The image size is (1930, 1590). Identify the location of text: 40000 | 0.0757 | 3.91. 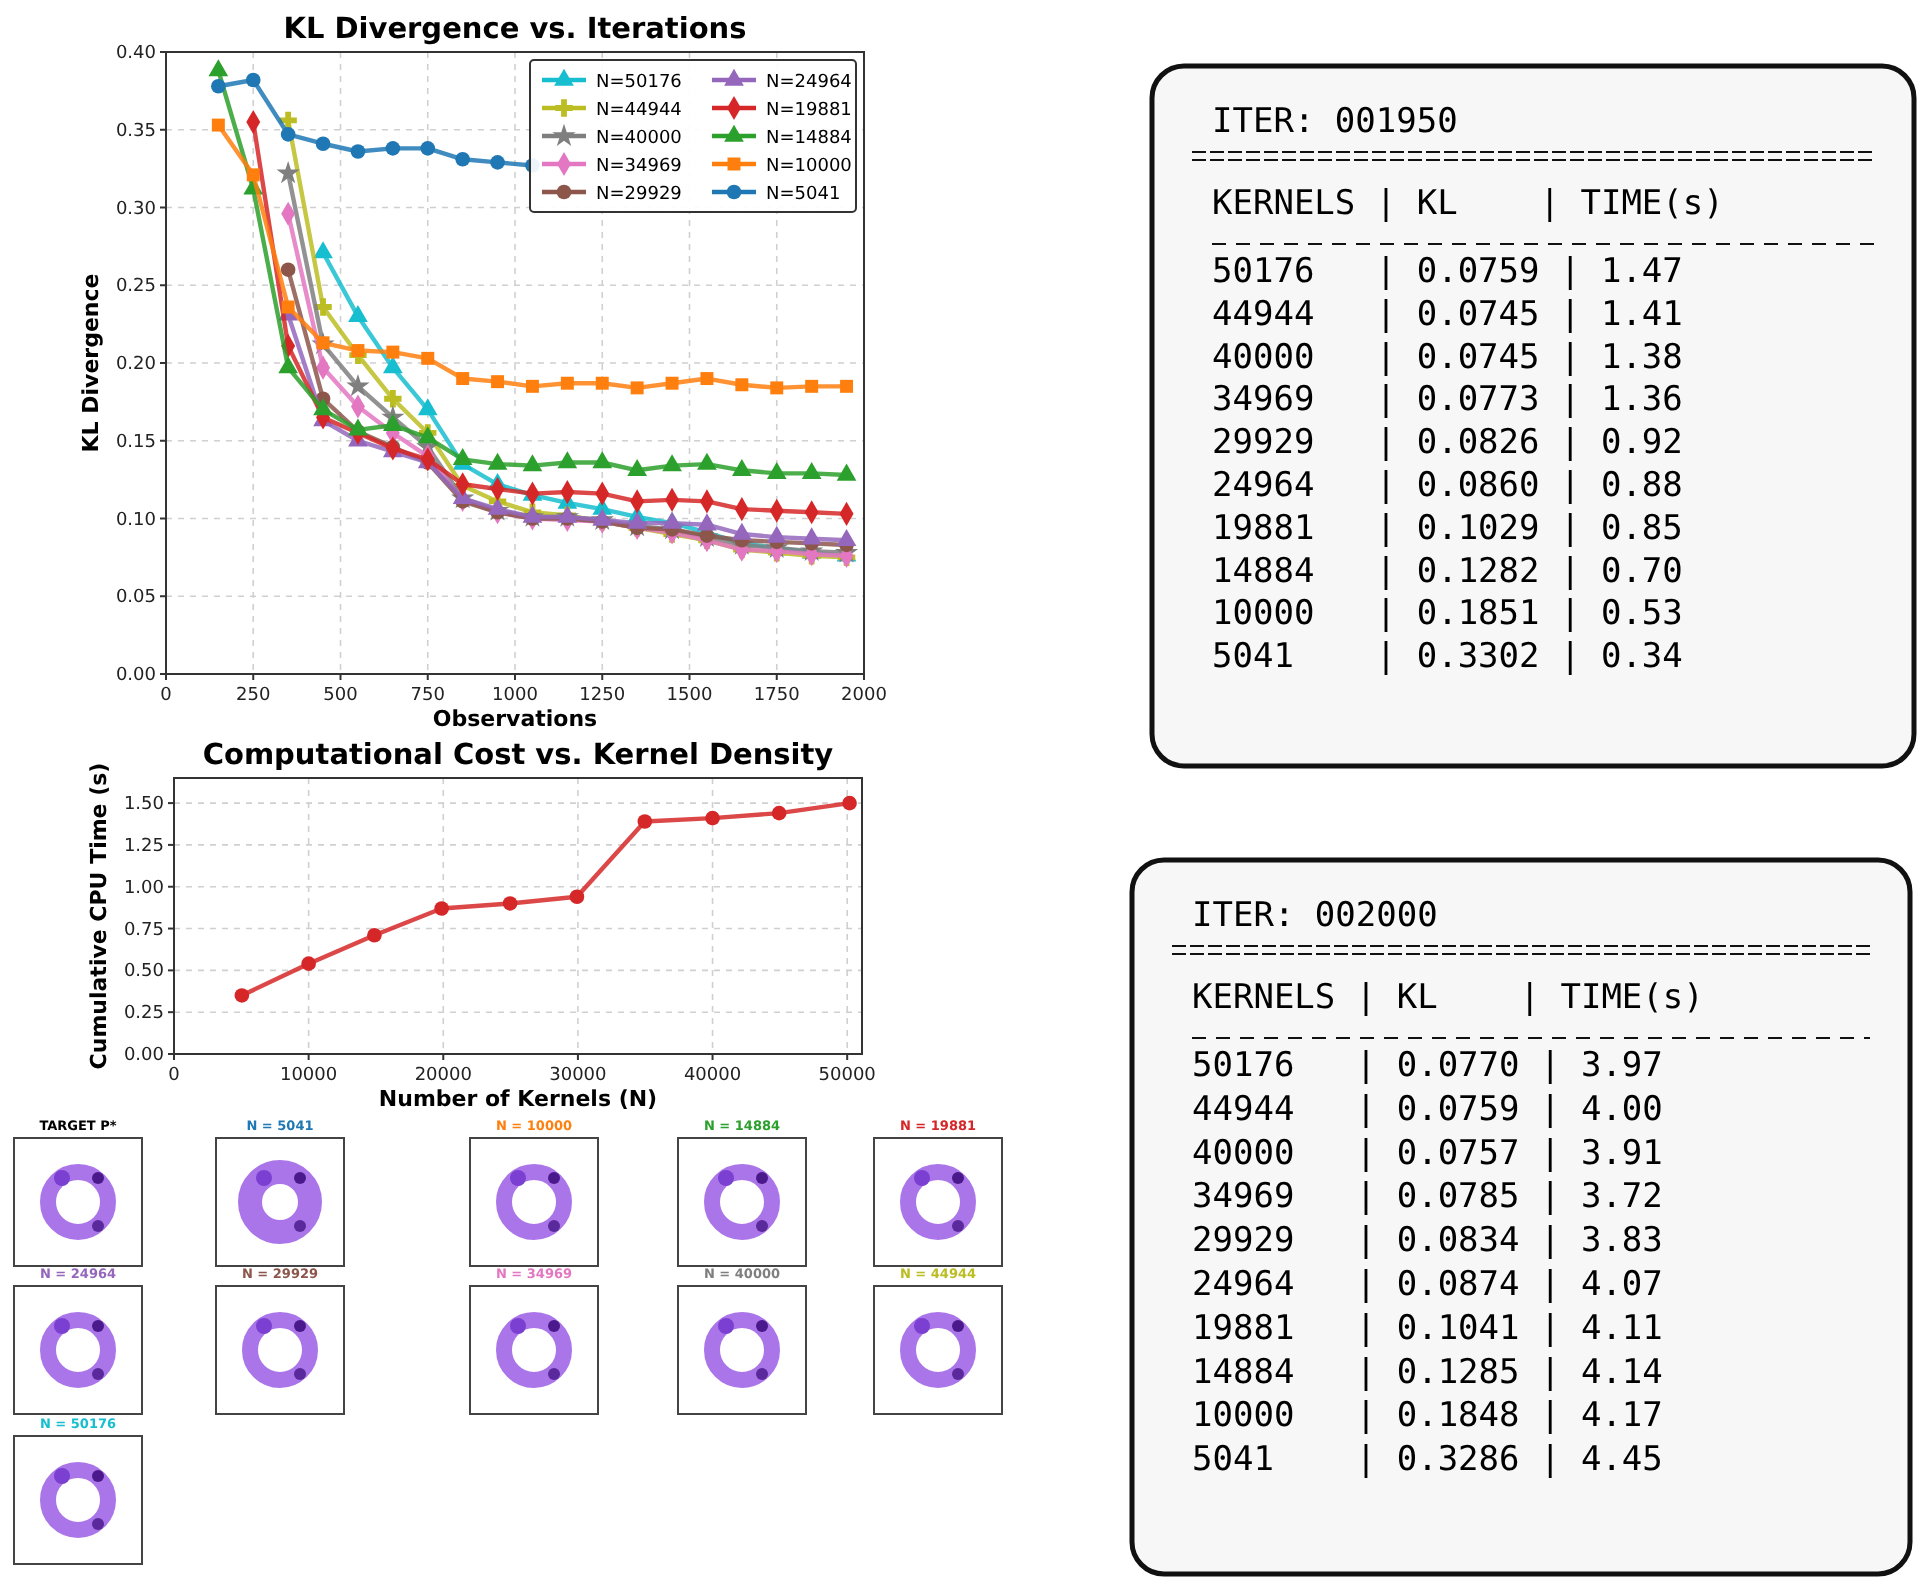
(1427, 1153).